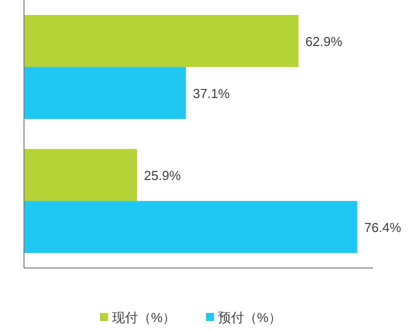  Describe the element at coordinates (144, 317) in the screenshot. I see `legend-label: 现付（%）` at that location.